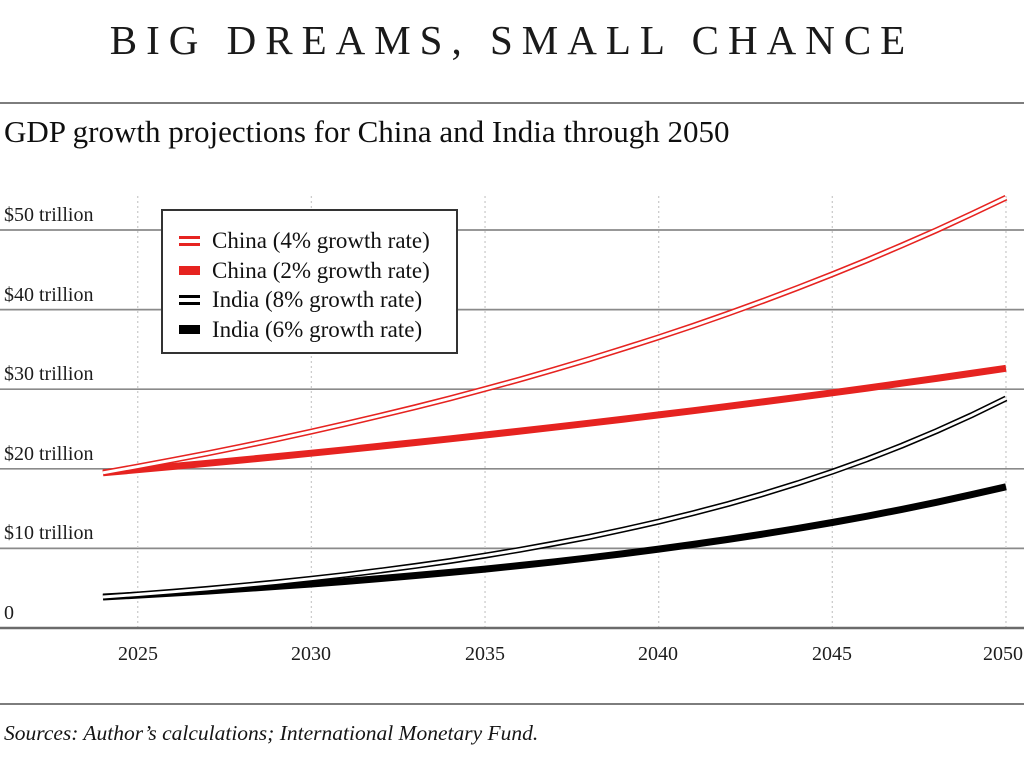 This screenshot has width=1024, height=760. What do you see at coordinates (512, 704) in the screenshot?
I see `footer-divider-rule` at bounding box center [512, 704].